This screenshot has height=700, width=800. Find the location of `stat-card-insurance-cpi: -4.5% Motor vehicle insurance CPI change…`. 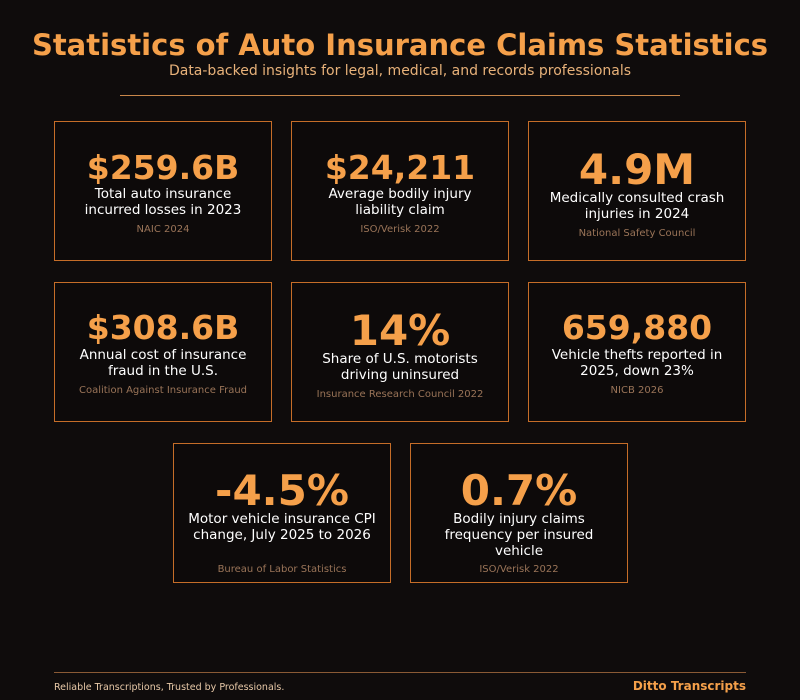

stat-card-insurance-cpi: -4.5% Motor vehicle insurance CPI change… is located at coordinates (282, 513).